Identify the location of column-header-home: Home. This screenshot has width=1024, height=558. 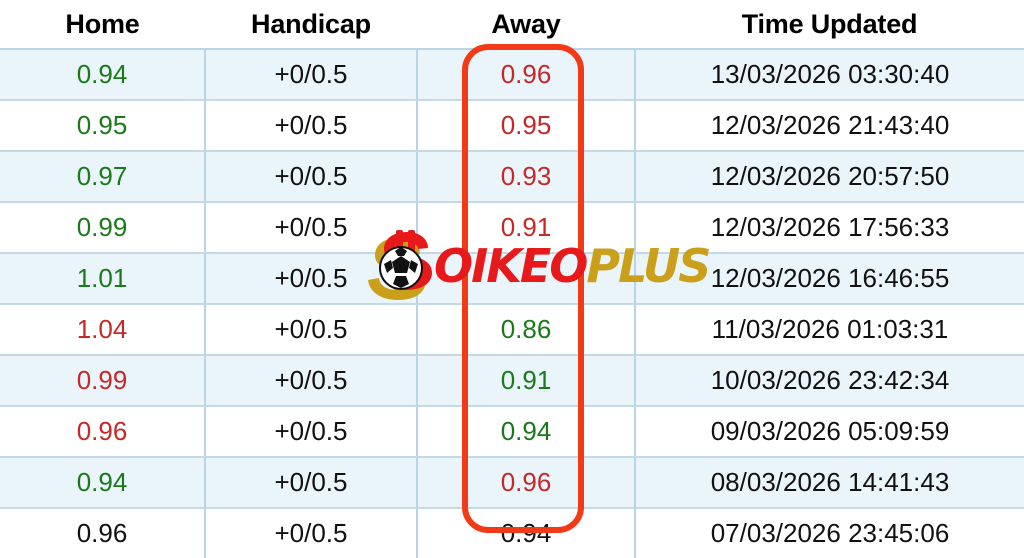
(102, 25).